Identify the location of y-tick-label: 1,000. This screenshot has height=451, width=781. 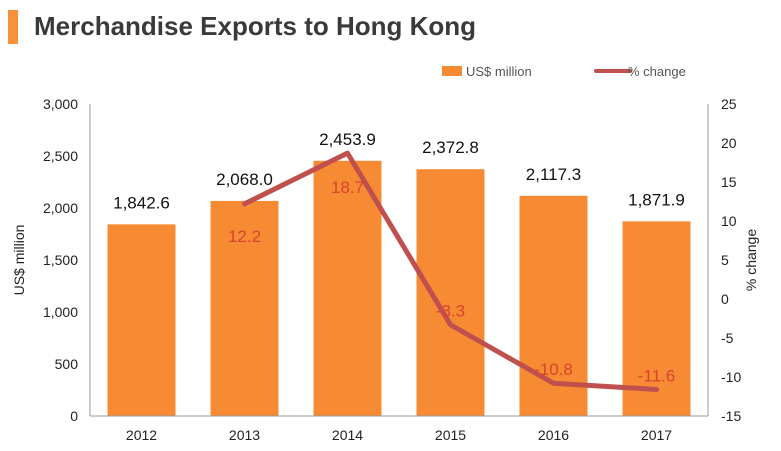
(60, 312).